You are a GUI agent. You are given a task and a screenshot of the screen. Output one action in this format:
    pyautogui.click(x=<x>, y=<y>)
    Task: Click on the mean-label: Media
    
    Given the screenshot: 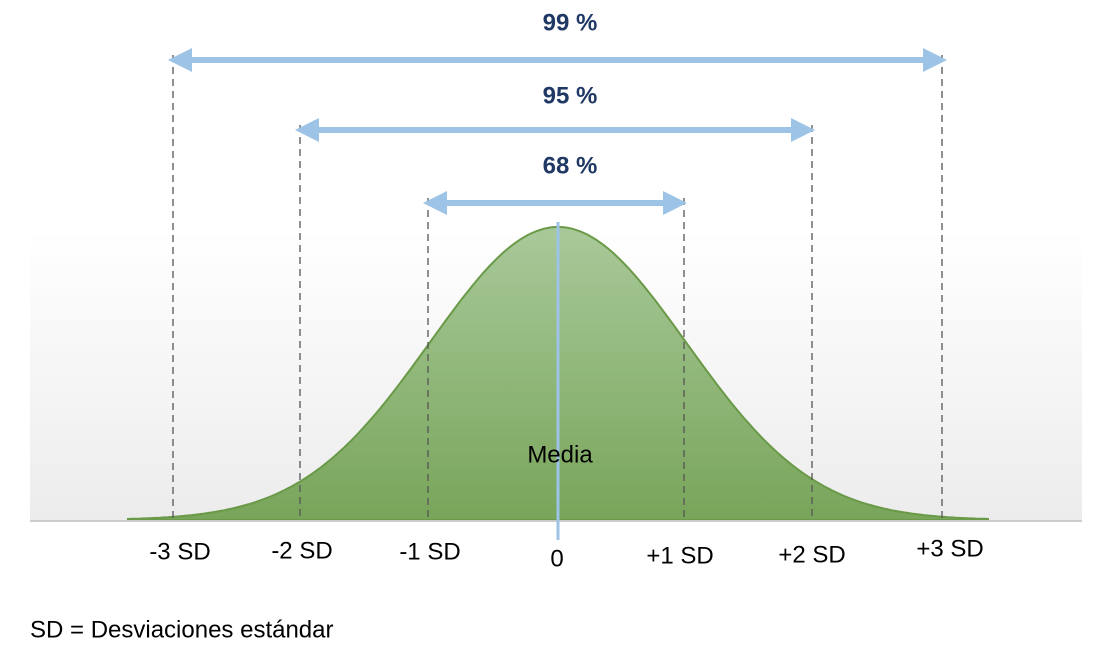 What is the action you would take?
    pyautogui.click(x=560, y=454)
    